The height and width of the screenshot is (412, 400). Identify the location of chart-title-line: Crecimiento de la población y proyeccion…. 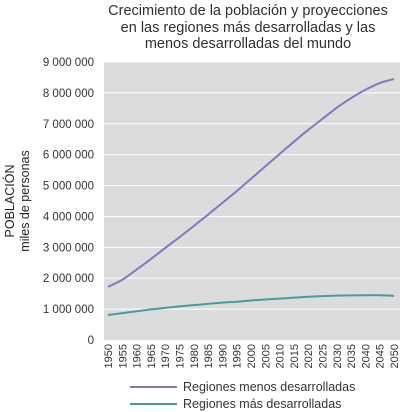
(248, 11).